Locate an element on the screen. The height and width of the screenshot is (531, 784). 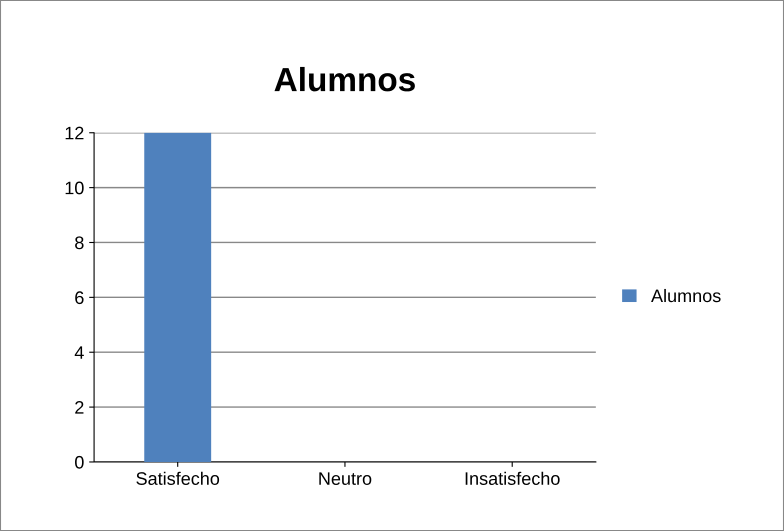
y-tick-label: 10 is located at coordinates (75, 188).